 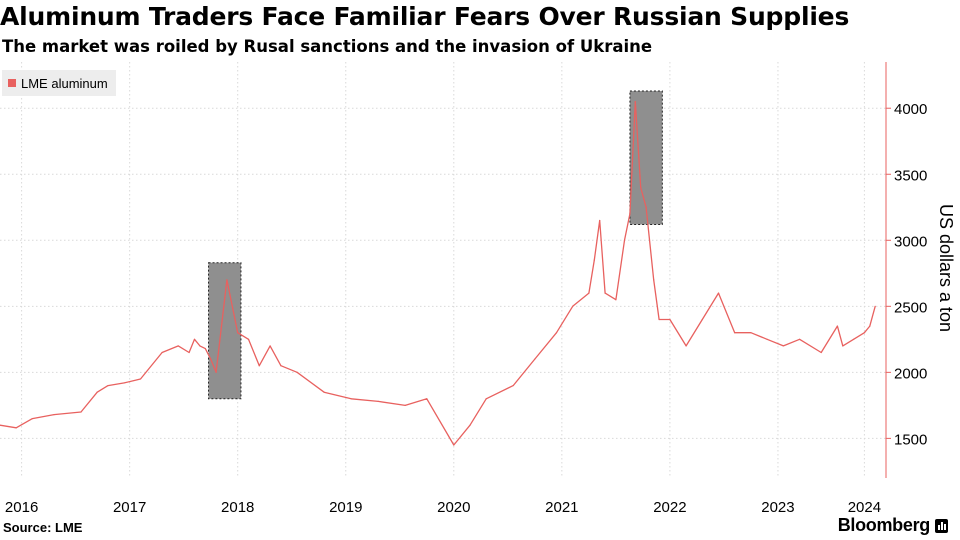 I want to click on x-tick-label: 2018, so click(x=237, y=507).